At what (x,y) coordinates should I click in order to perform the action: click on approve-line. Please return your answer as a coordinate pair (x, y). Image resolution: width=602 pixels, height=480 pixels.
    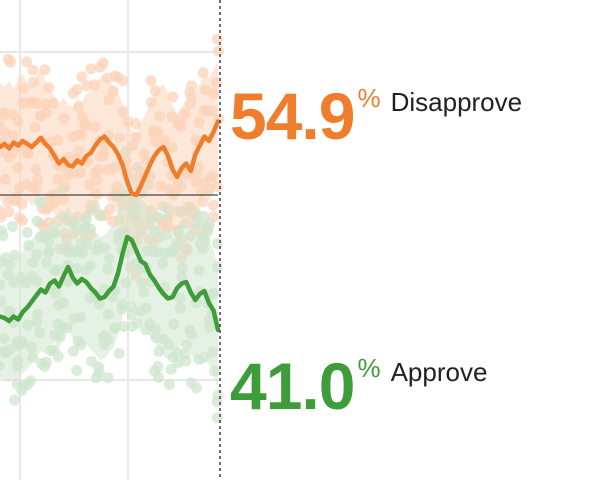
    Looking at the image, I should click on (110, 283).